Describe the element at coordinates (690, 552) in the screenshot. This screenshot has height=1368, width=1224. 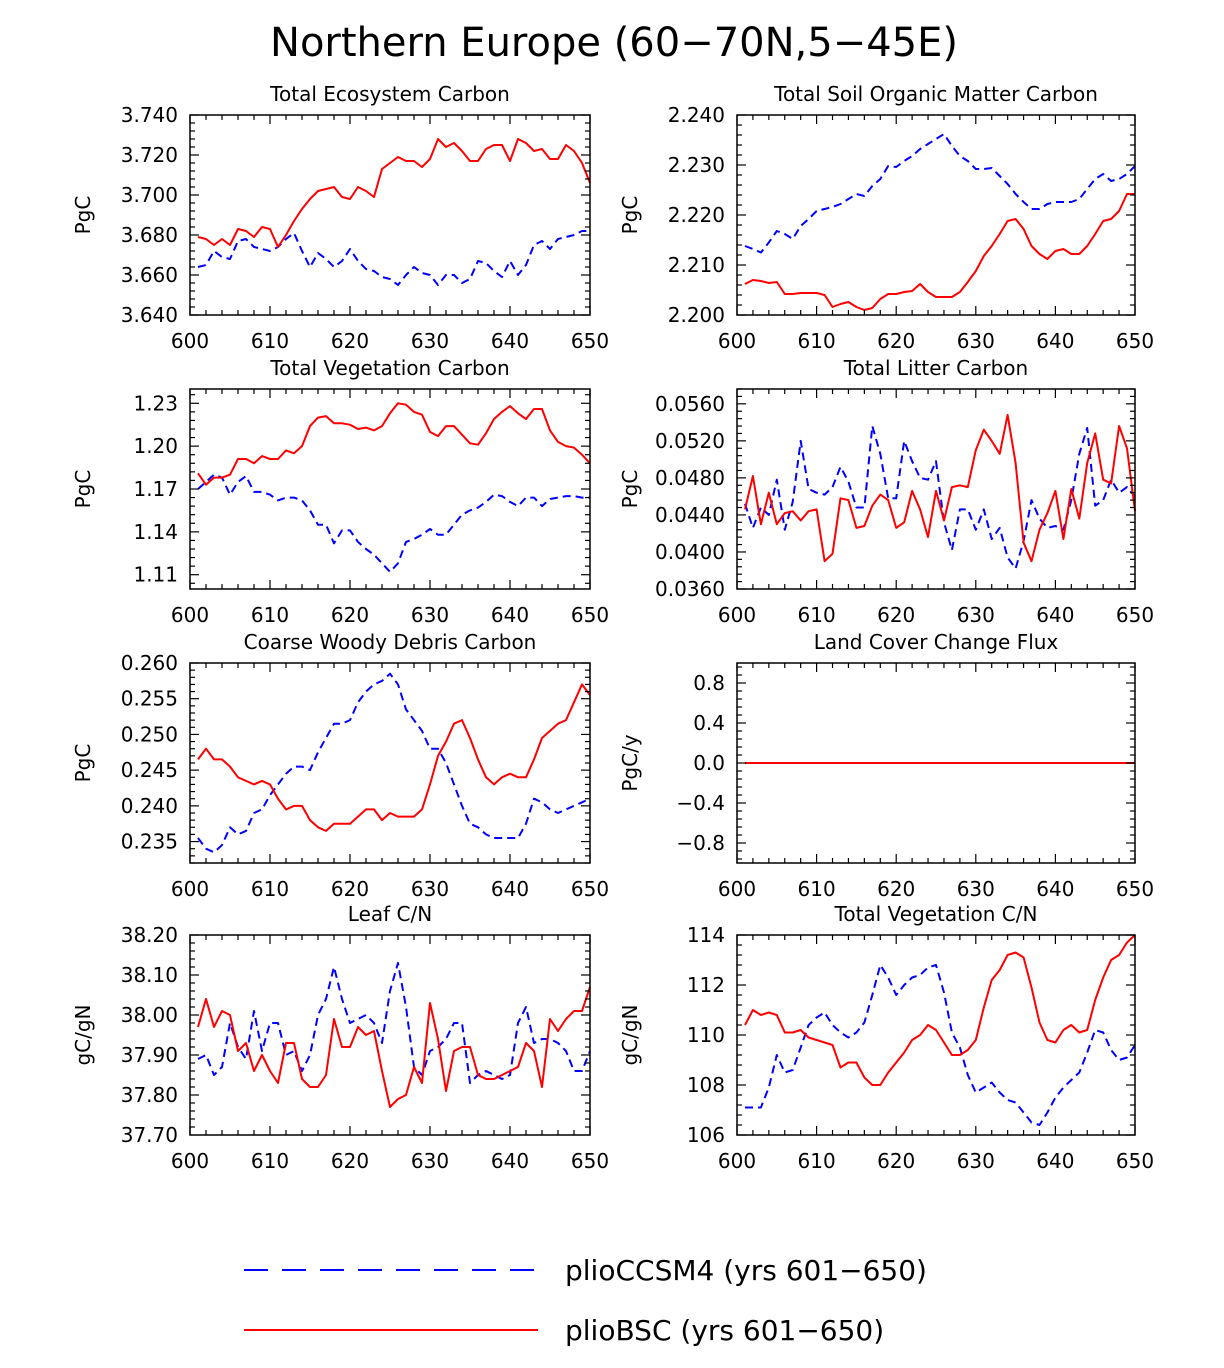
I see `y-tick-label: 0.0400` at that location.